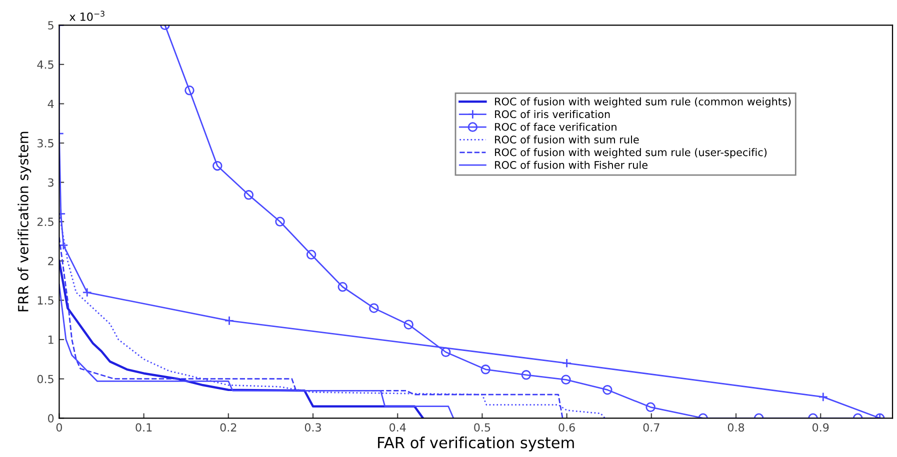  Describe the element at coordinates (45, 222) in the screenshot. I see `y-tick-label: 2.5` at that location.